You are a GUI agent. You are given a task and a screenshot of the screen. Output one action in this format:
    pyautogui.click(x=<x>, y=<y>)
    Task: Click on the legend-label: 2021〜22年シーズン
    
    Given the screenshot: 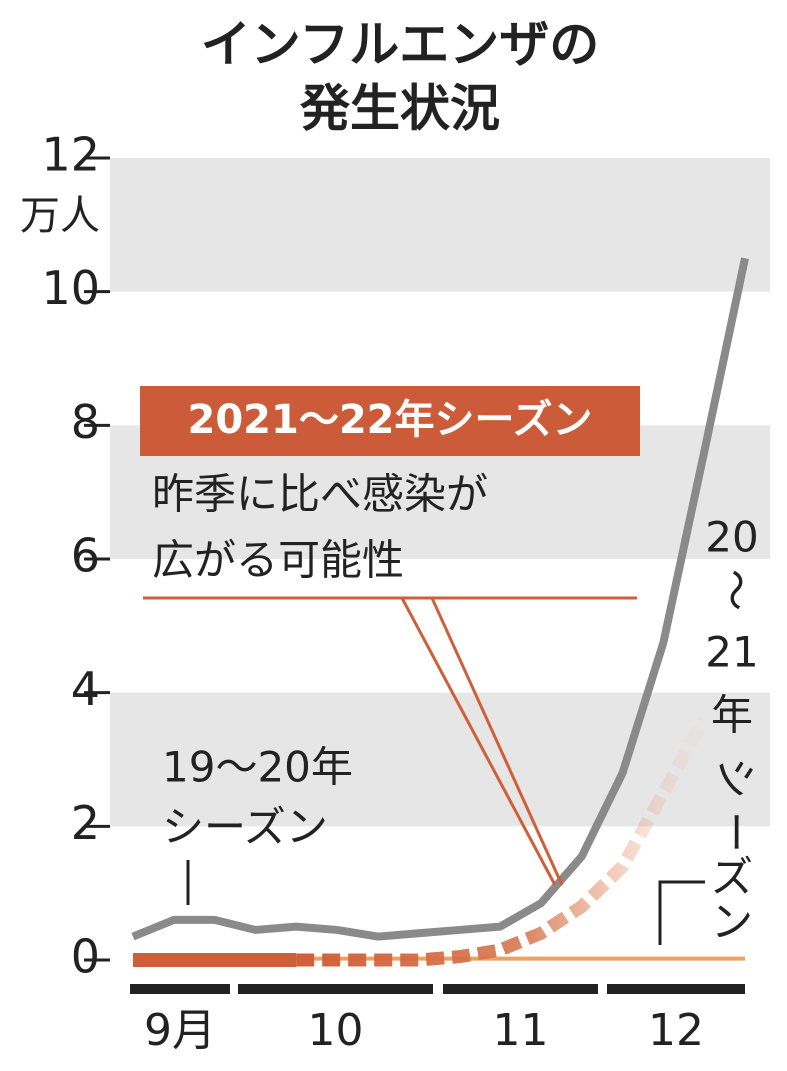 What is the action you would take?
    pyautogui.click(x=390, y=420)
    